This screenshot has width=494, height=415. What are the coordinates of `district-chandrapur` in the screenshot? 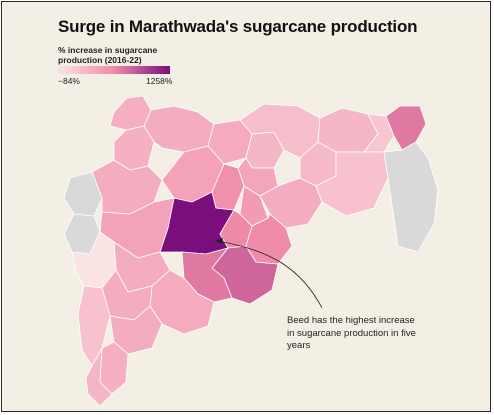 It's located at (352, 184).